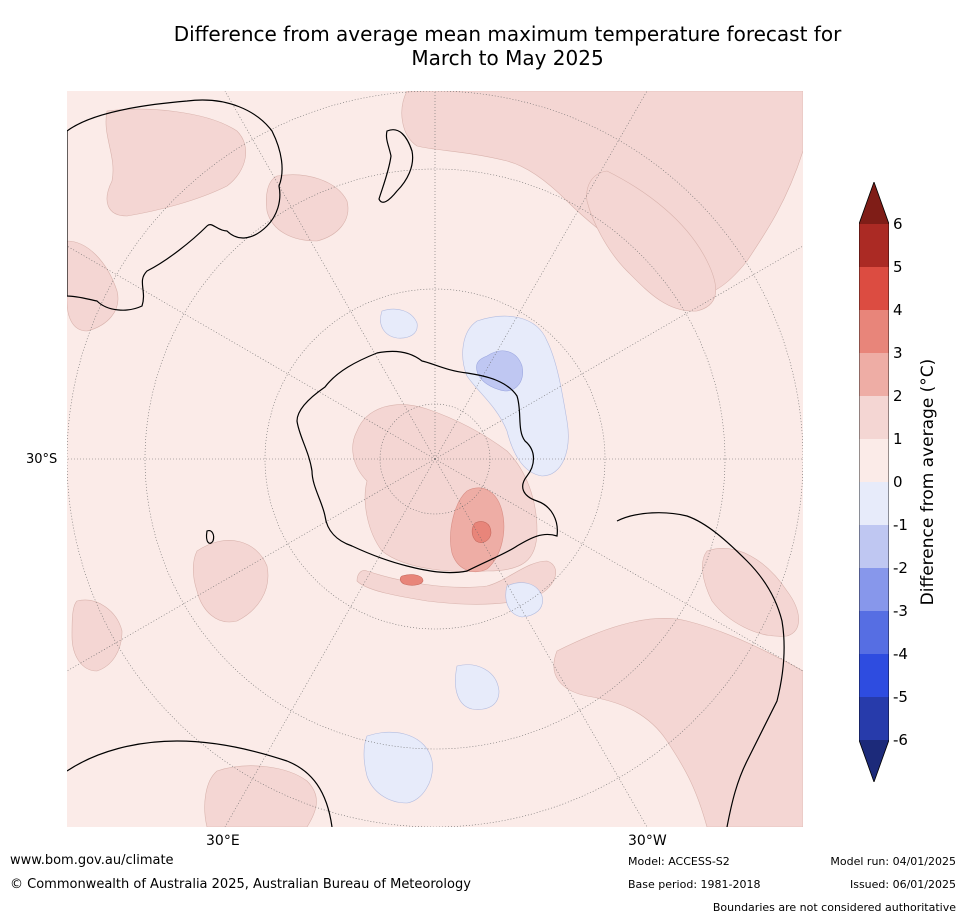  I want to click on model-text: Model: ACCESS-S2, so click(679, 861).